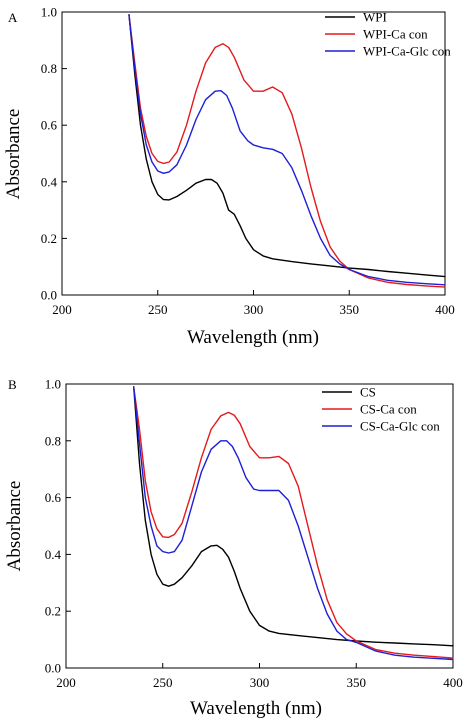 This screenshot has height=722, width=474. I want to click on legend-label-wpi: WPI, so click(375, 17).